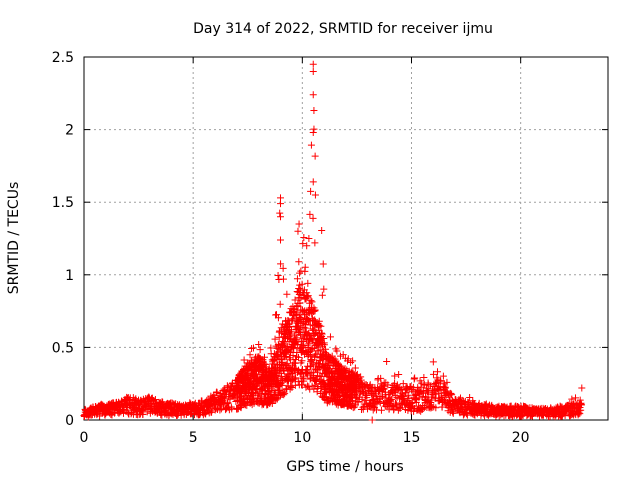 This screenshot has width=640, height=480. Describe the element at coordinates (521, 438) in the screenshot. I see `x-tick-label: 20` at that location.